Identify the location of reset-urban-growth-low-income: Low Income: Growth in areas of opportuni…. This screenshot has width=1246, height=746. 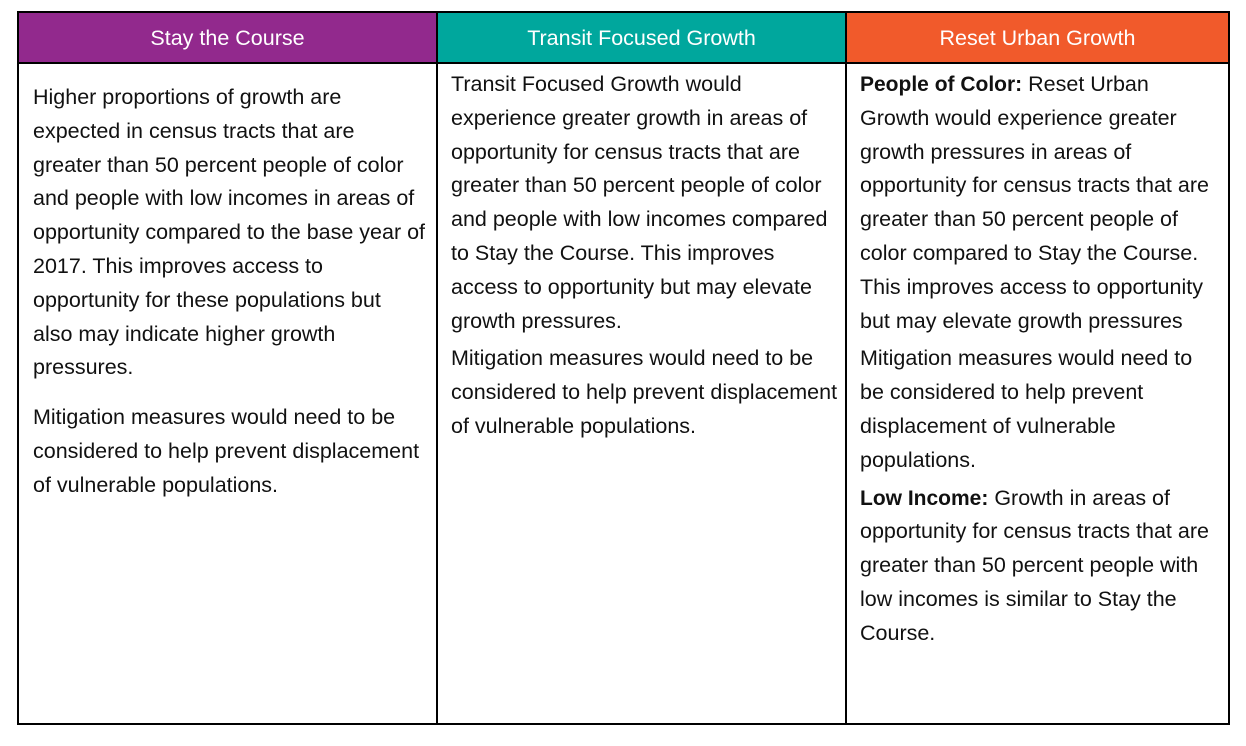
(1041, 566).